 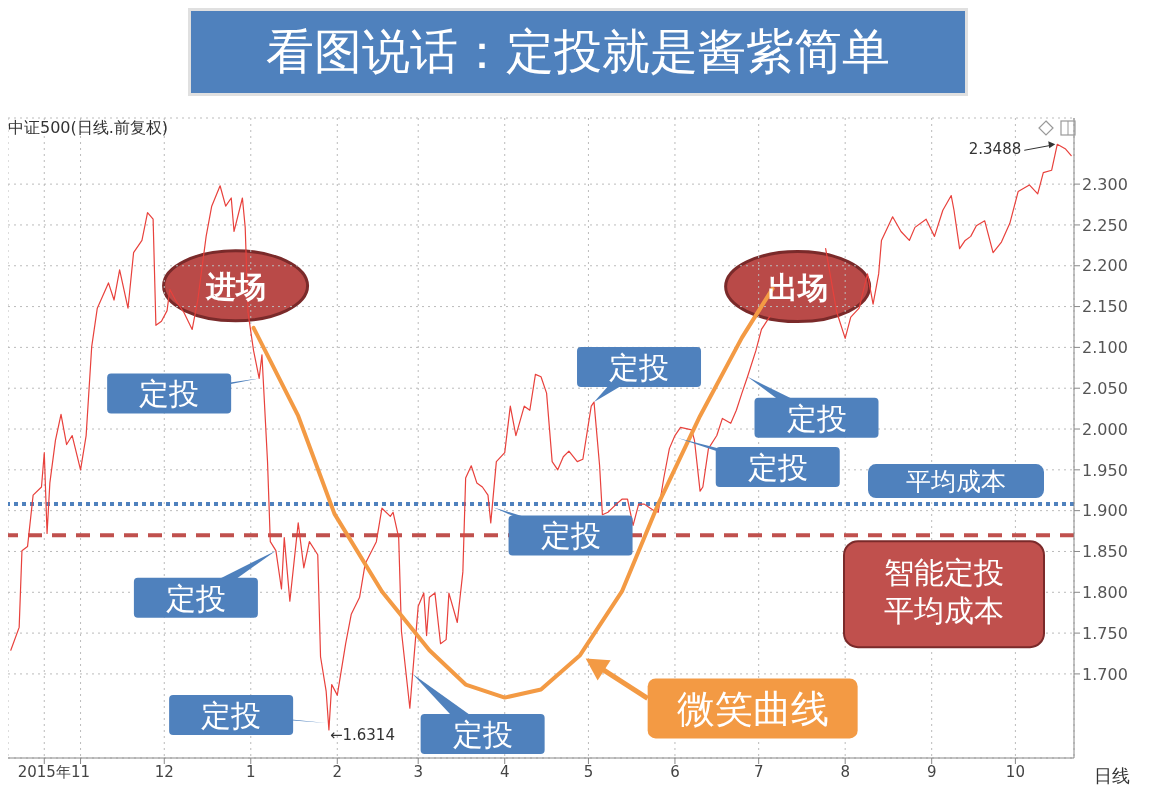 What do you see at coordinates (1105, 592) in the screenshot?
I see `y-tick-label: 1.800` at bounding box center [1105, 592].